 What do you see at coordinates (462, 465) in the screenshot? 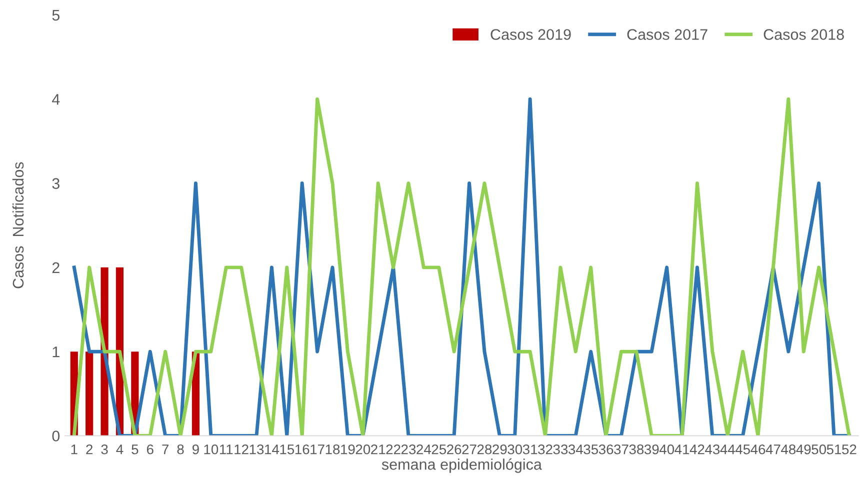
I see `x-axis-title: semana epidemiológica` at bounding box center [462, 465].